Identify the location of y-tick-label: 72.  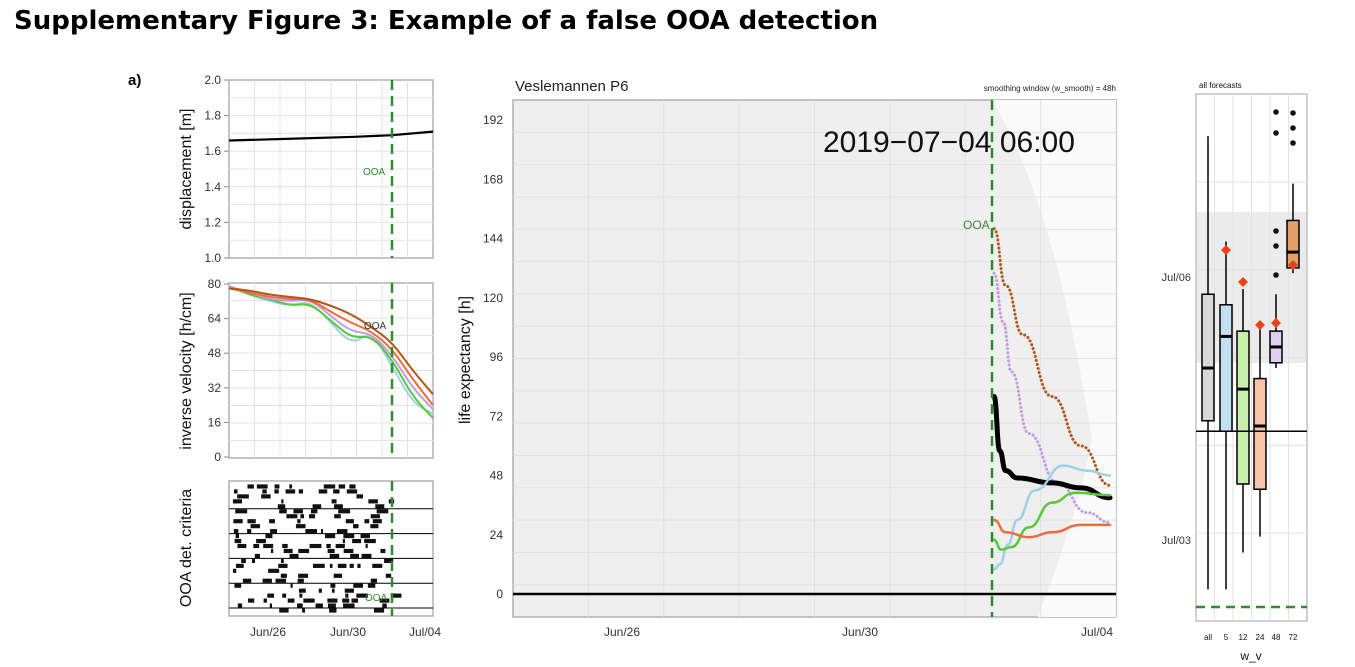
(497, 416).